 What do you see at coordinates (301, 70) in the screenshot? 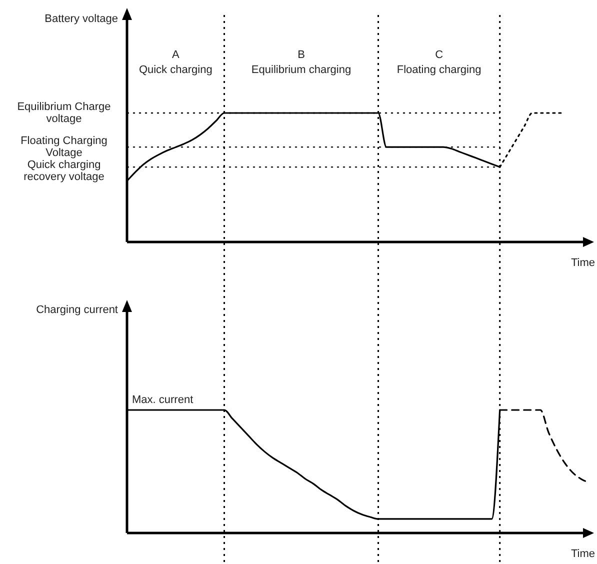
I see `text: Equilibrium charging` at bounding box center [301, 70].